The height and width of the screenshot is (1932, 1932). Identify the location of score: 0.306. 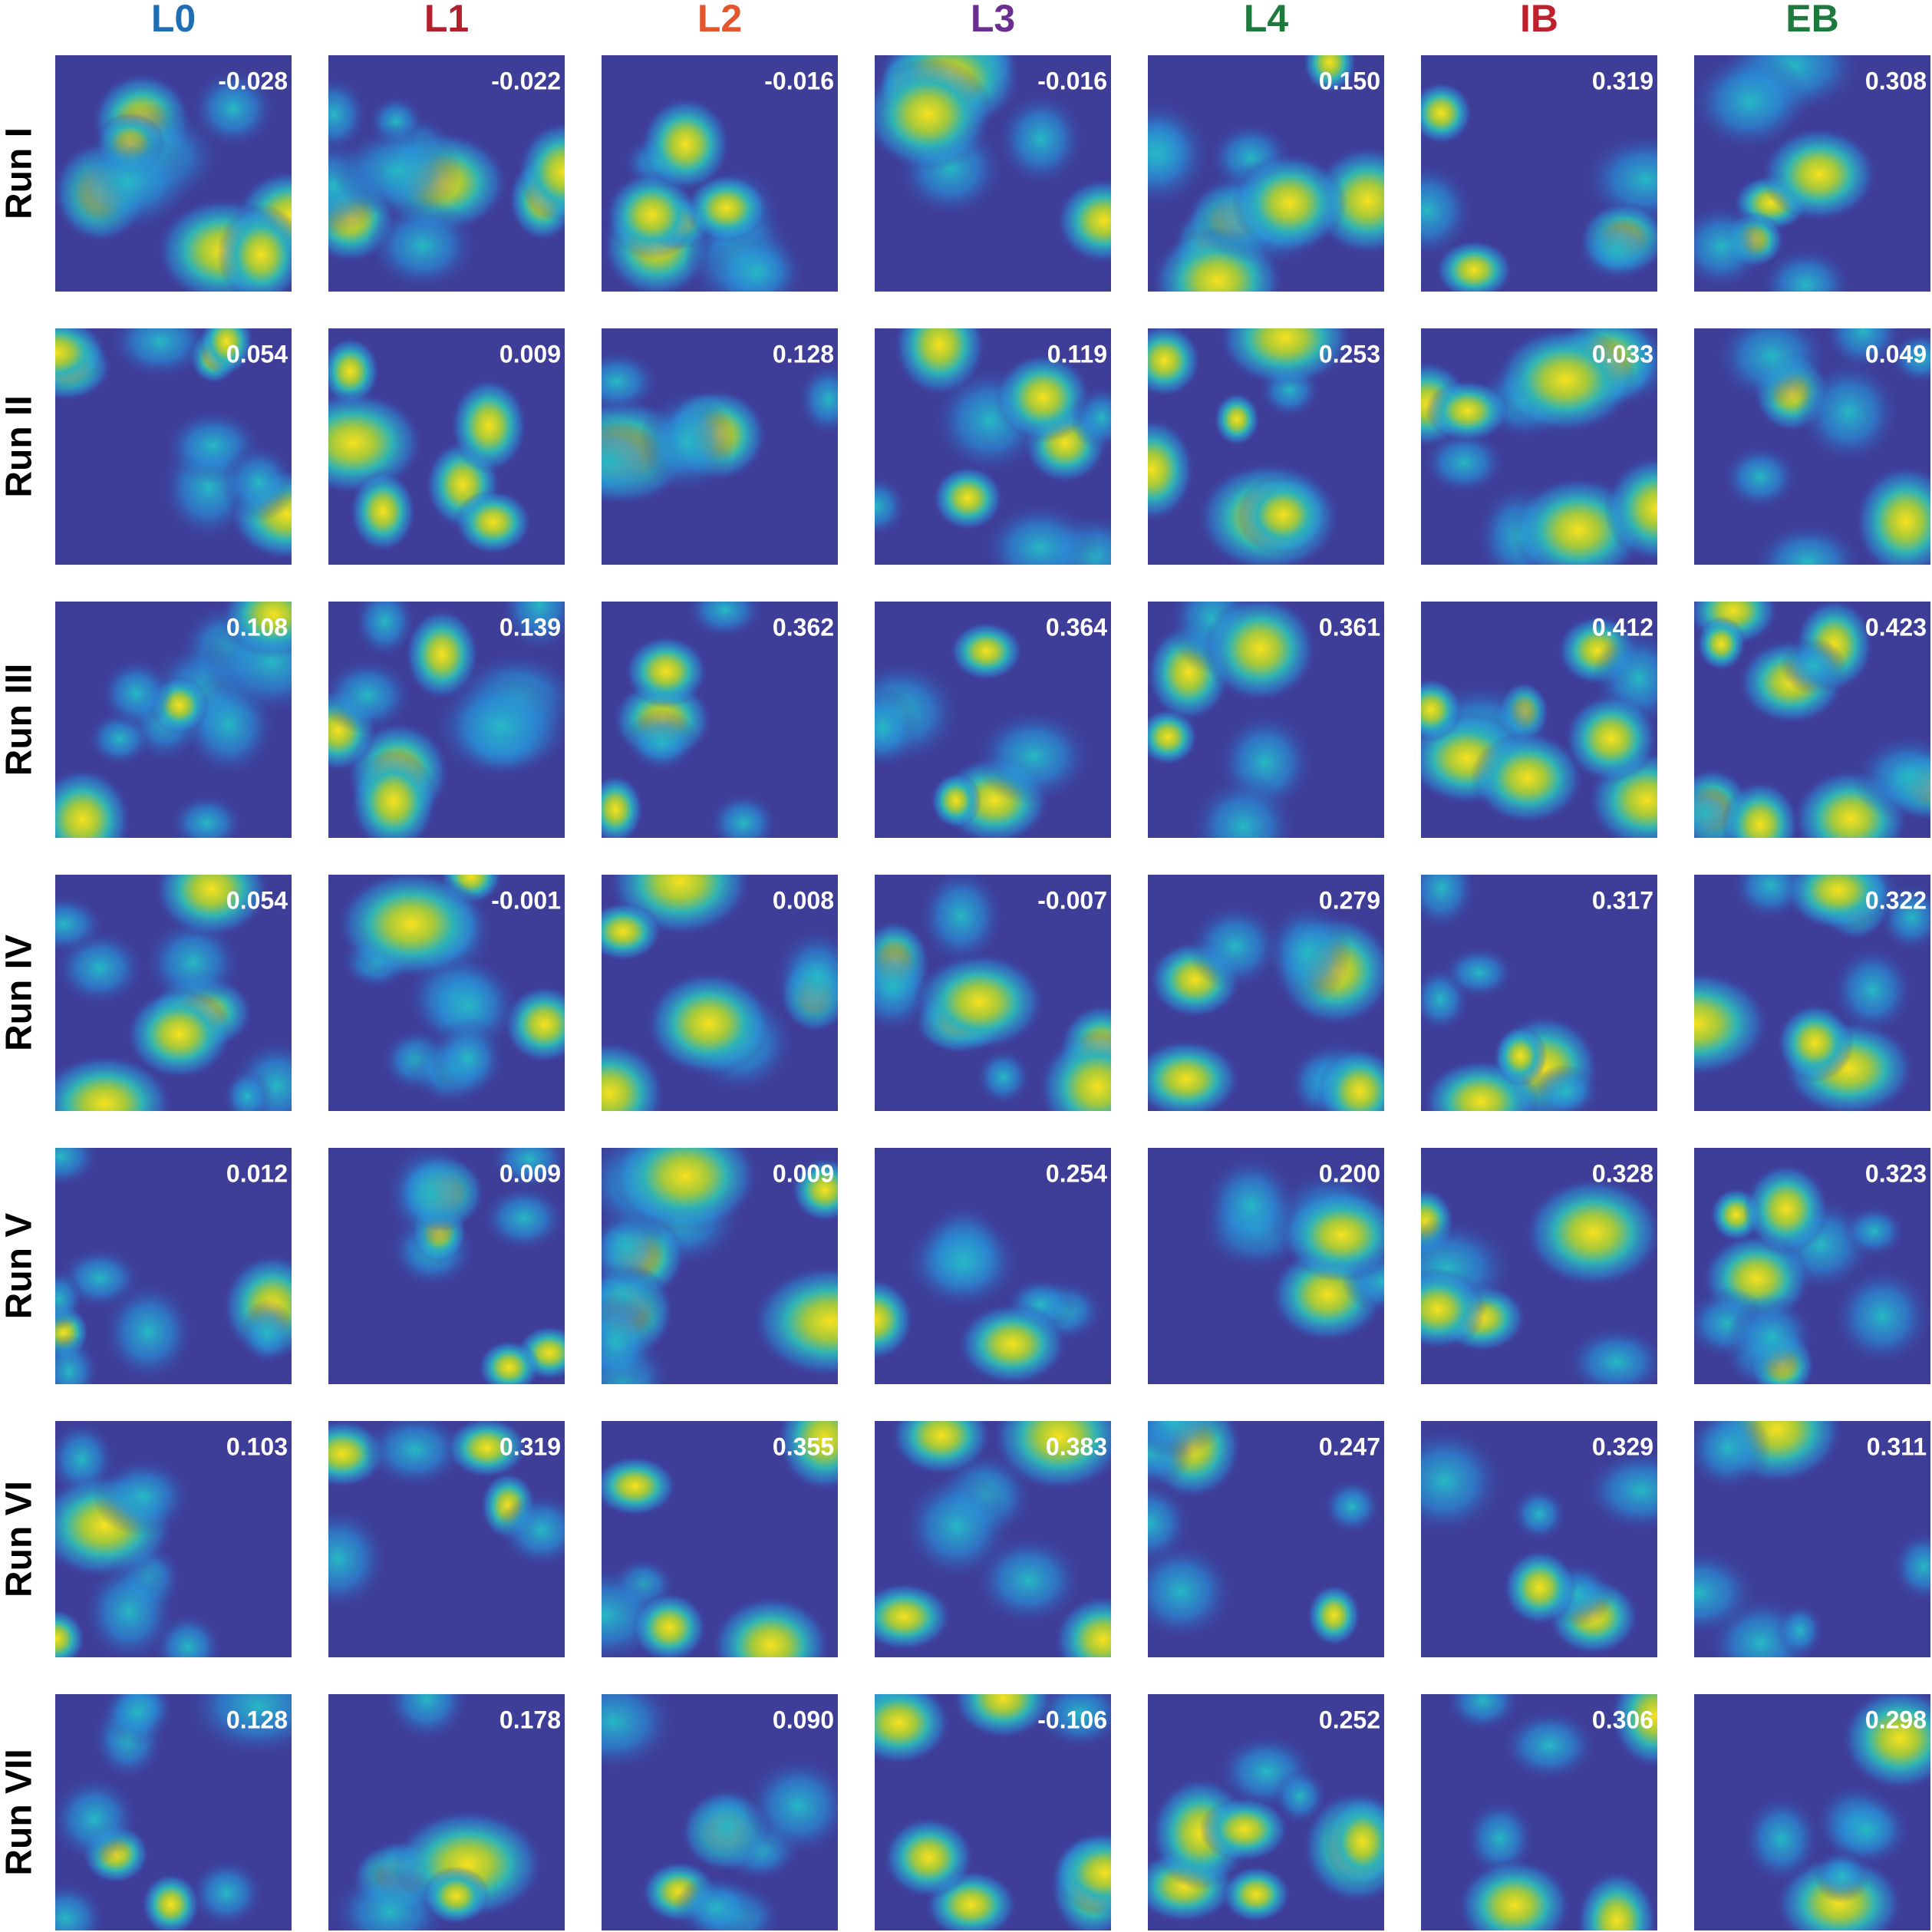
(1622, 1720).